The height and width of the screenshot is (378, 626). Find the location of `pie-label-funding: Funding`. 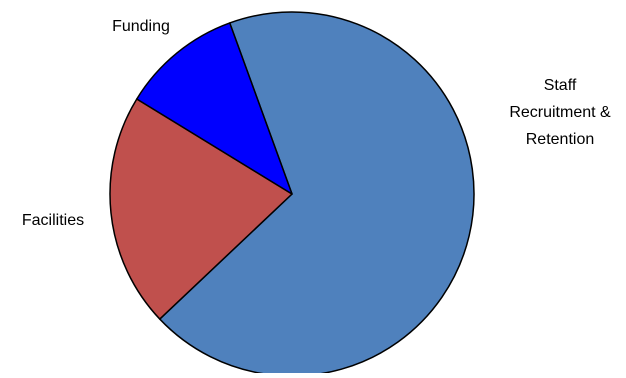

pie-label-funding: Funding is located at coordinates (141, 26).